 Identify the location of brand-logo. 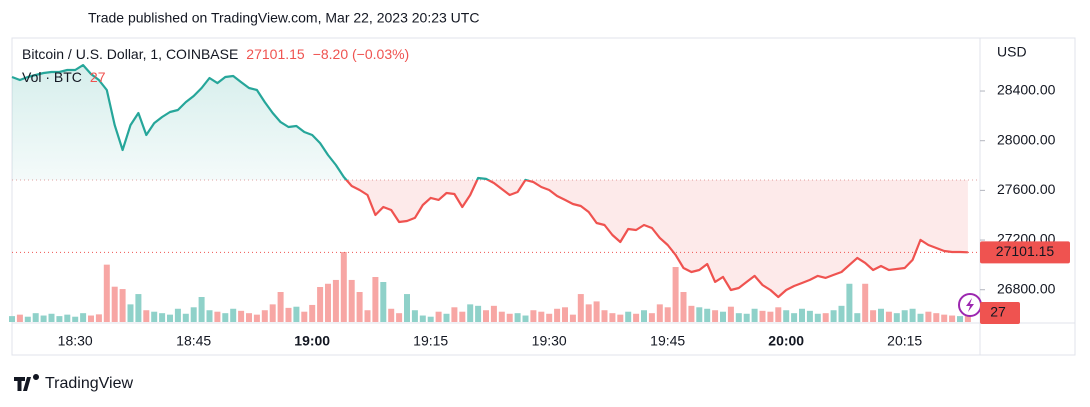
(26, 382).